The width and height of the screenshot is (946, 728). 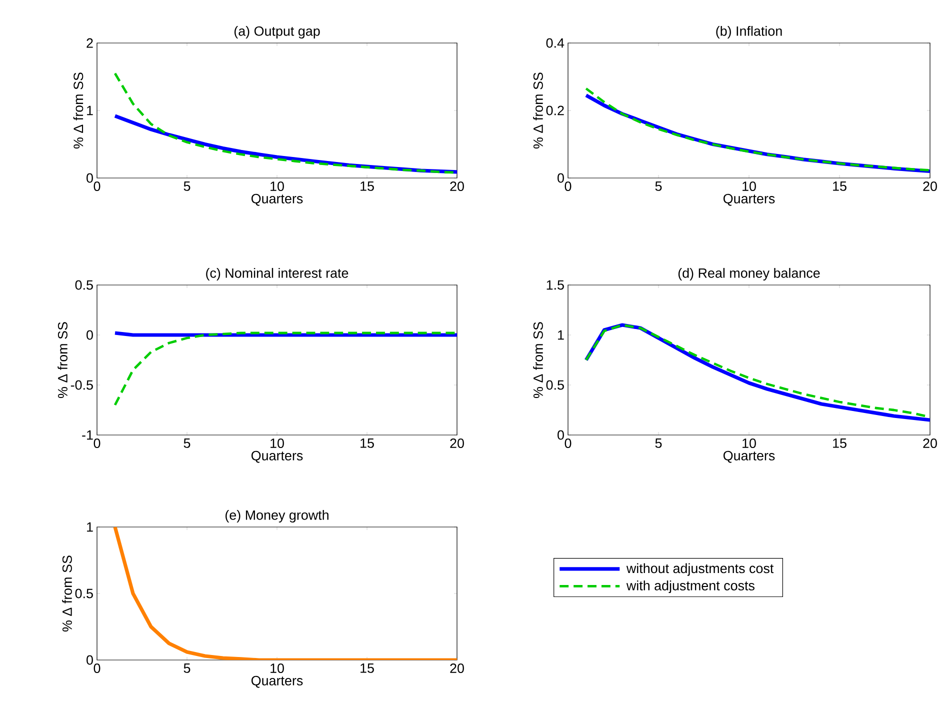 What do you see at coordinates (81, 385) in the screenshot?
I see `y-tick-label: -0.5` at bounding box center [81, 385].